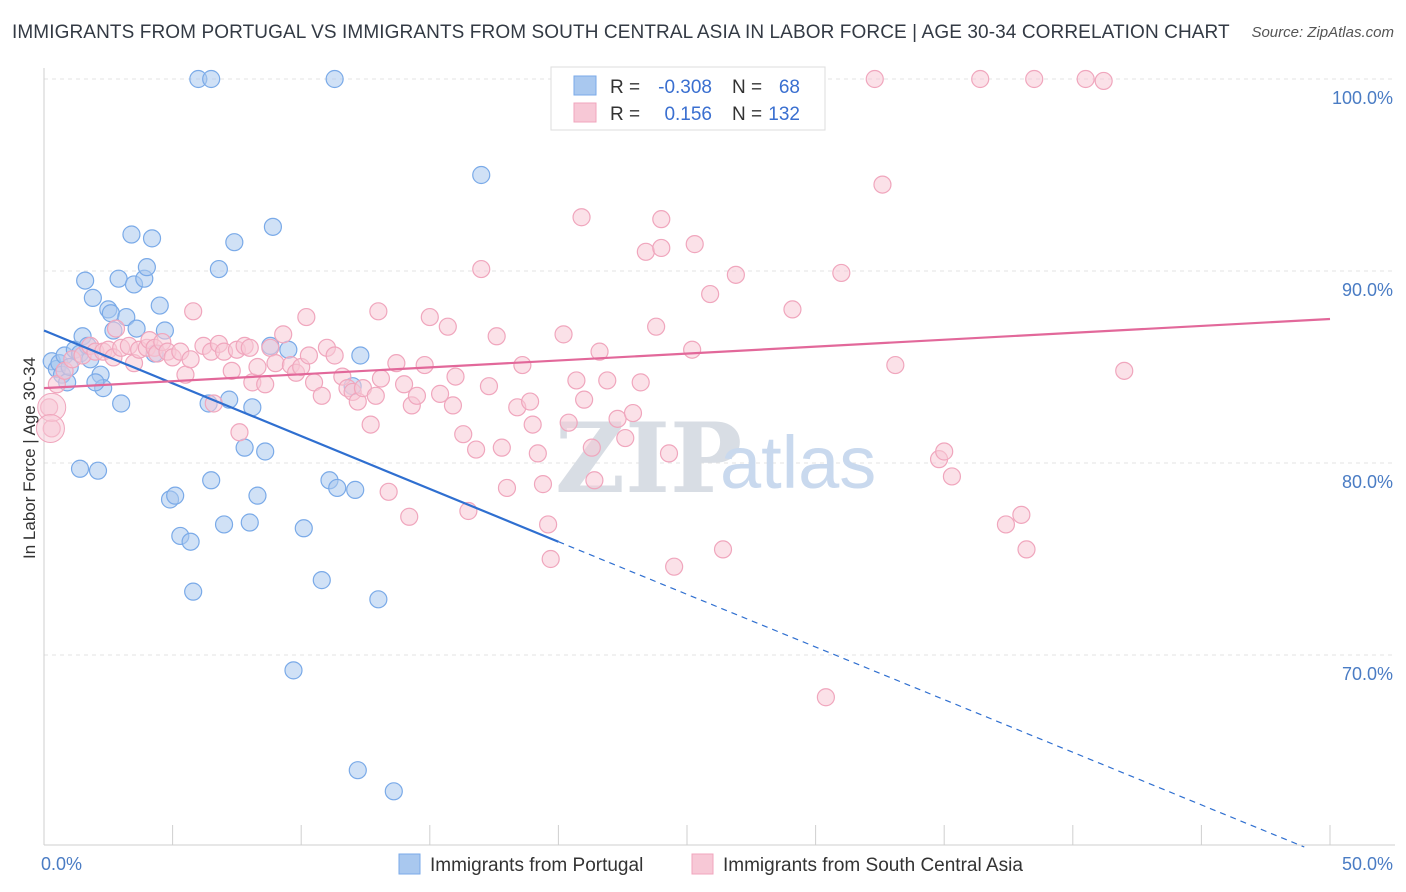  What do you see at coordinates (747, 114) in the screenshot?
I see `legend-n-label-2: N =` at bounding box center [747, 114].